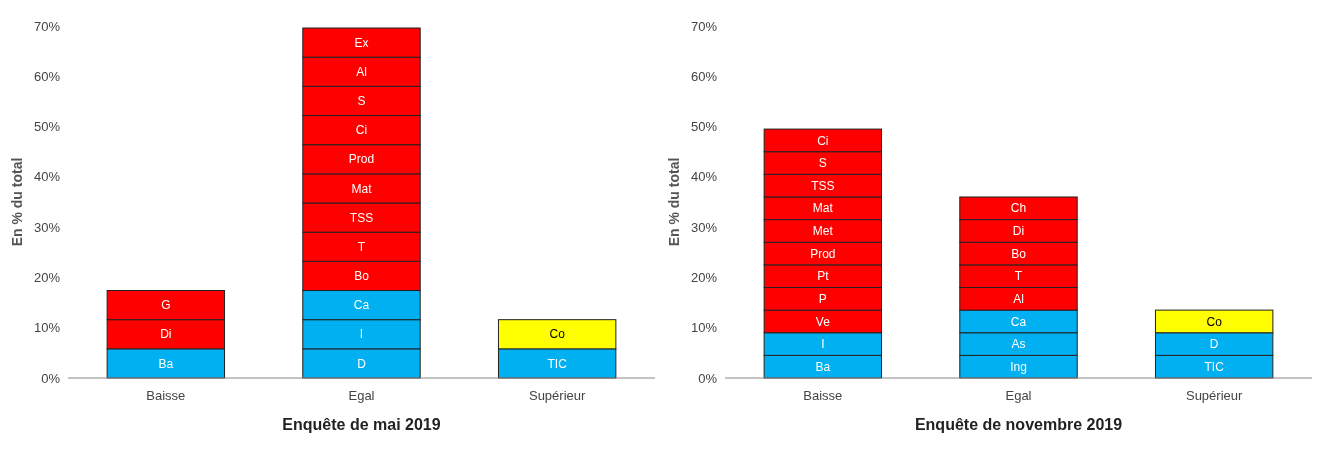 This screenshot has height=449, width=1330. What do you see at coordinates (1018, 366) in the screenshot?
I see `data-label: Ing` at bounding box center [1018, 366].